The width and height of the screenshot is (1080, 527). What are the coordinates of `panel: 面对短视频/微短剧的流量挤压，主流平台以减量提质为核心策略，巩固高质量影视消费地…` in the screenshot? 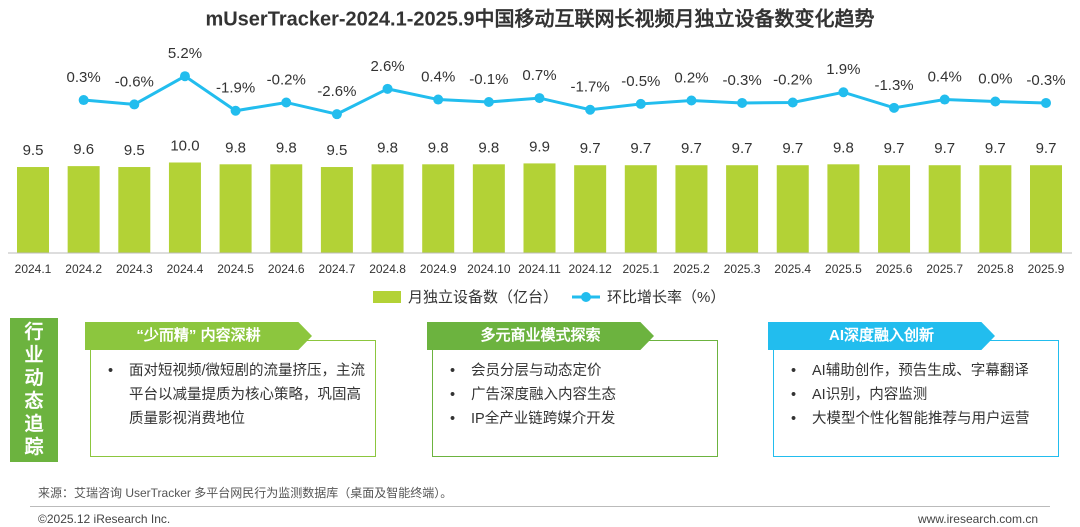 It's located at (233, 398).